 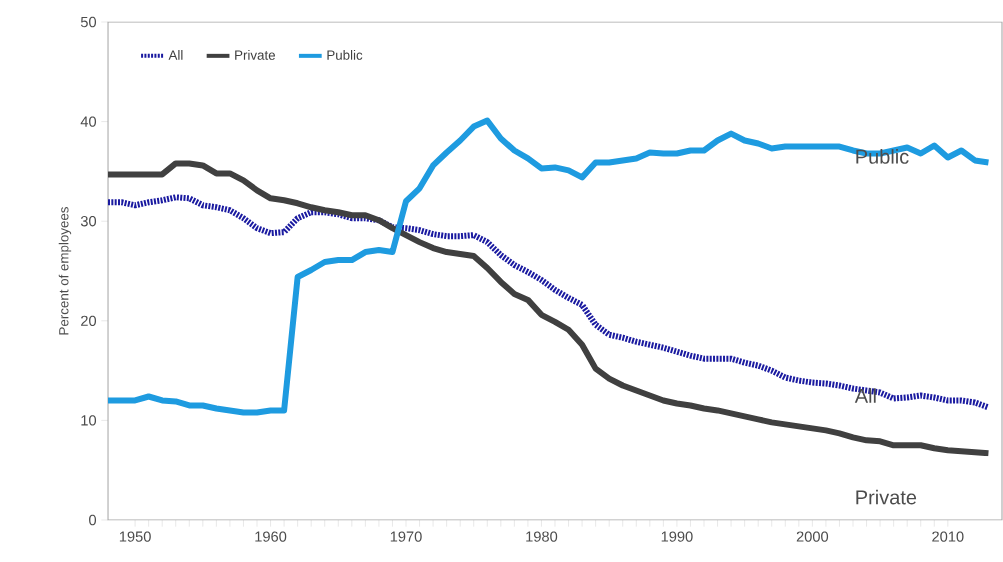 What do you see at coordinates (175, 55) in the screenshot?
I see `legend-label: All` at bounding box center [175, 55].